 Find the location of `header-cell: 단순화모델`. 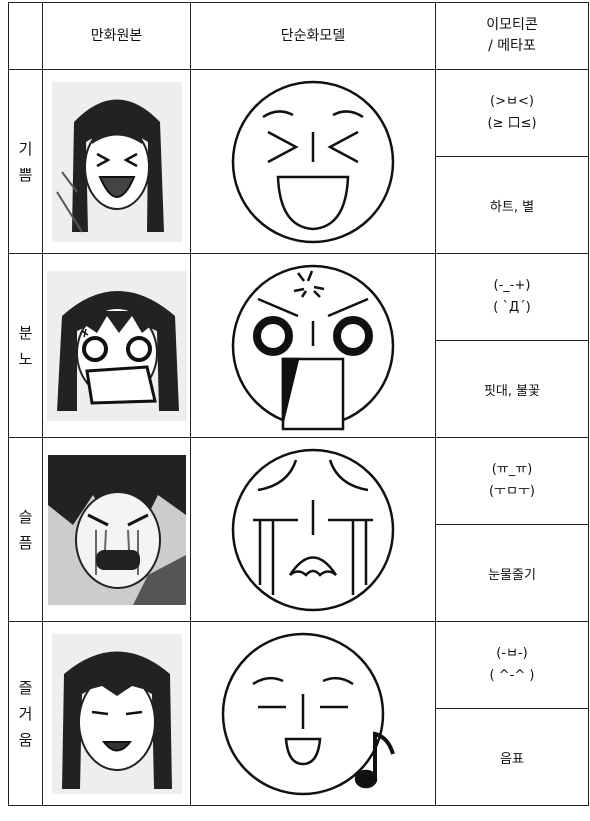

header-cell: 단순화모델 is located at coordinates (313, 36).